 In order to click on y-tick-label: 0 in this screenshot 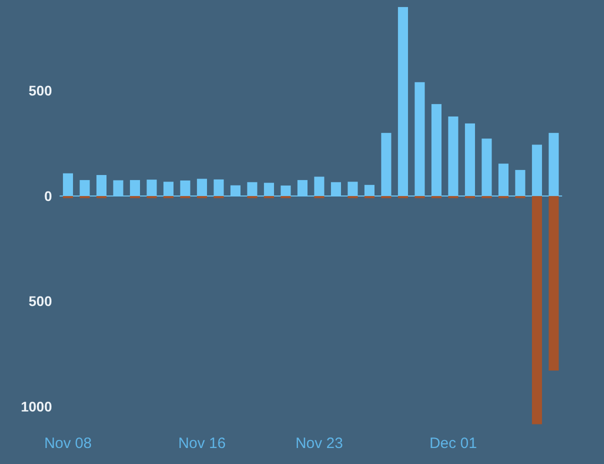, I will do `click(48, 196)`.